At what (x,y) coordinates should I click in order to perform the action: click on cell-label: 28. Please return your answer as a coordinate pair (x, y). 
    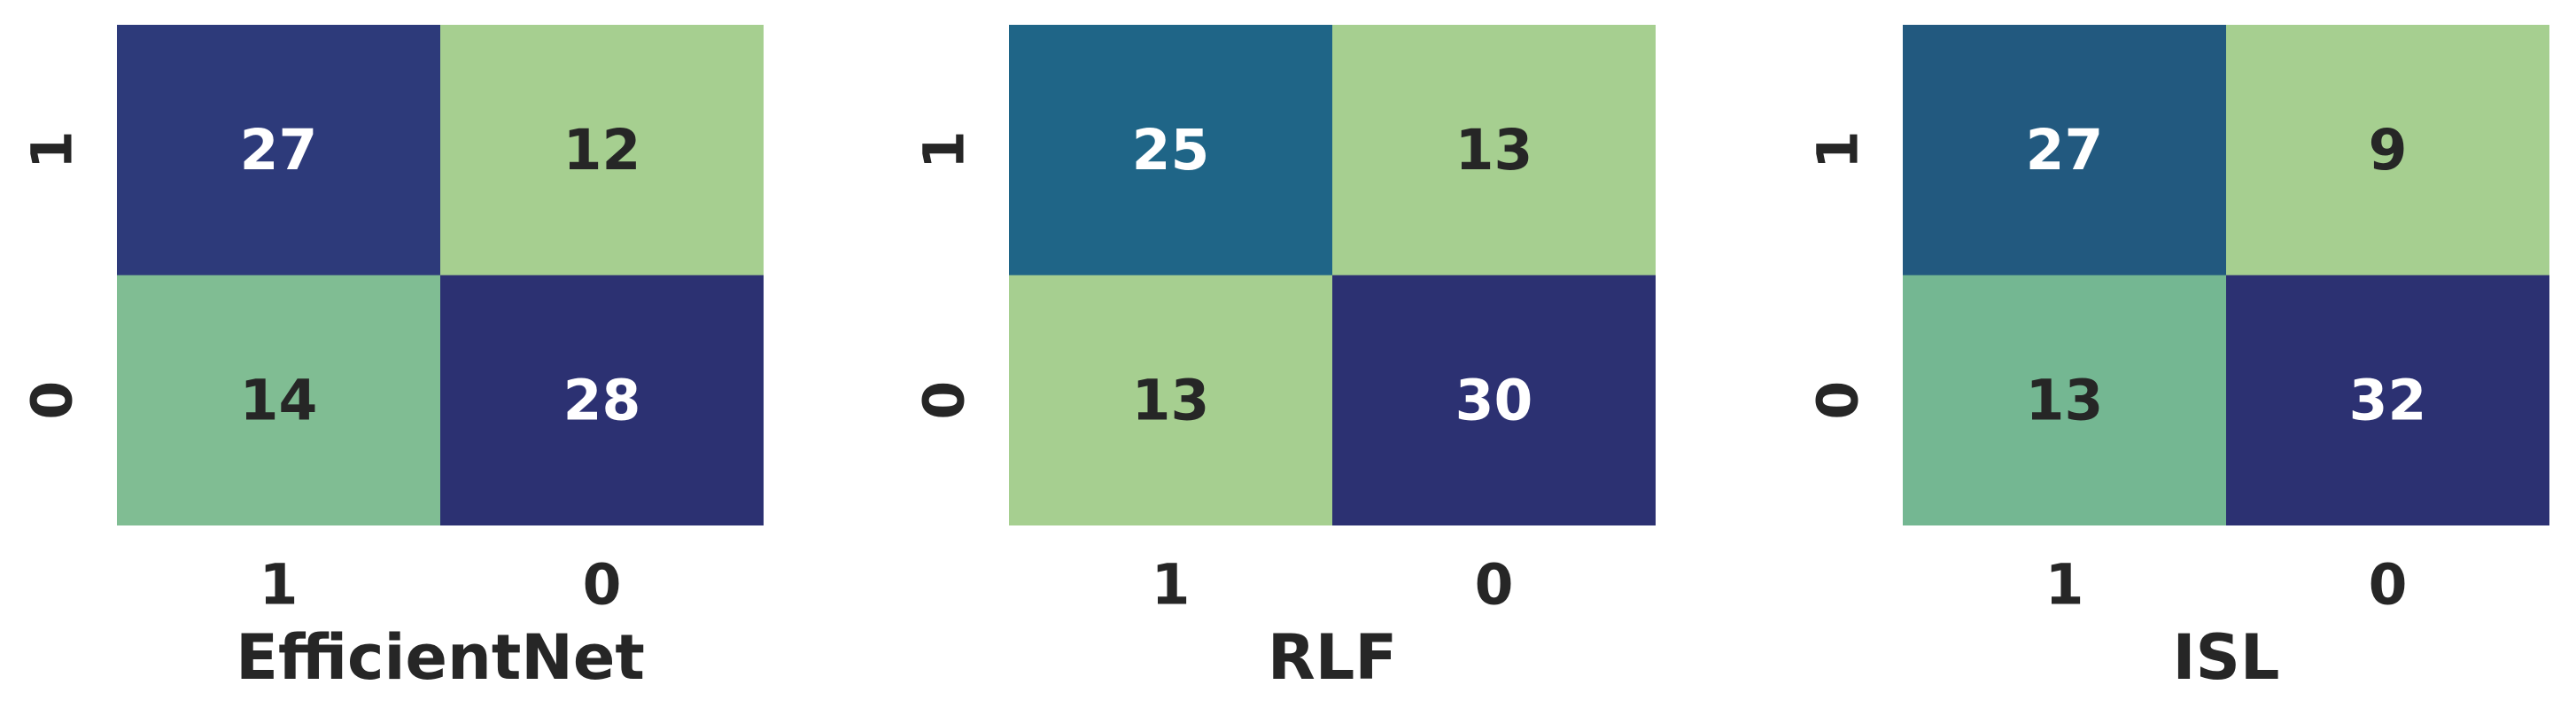
    Looking at the image, I should click on (602, 400).